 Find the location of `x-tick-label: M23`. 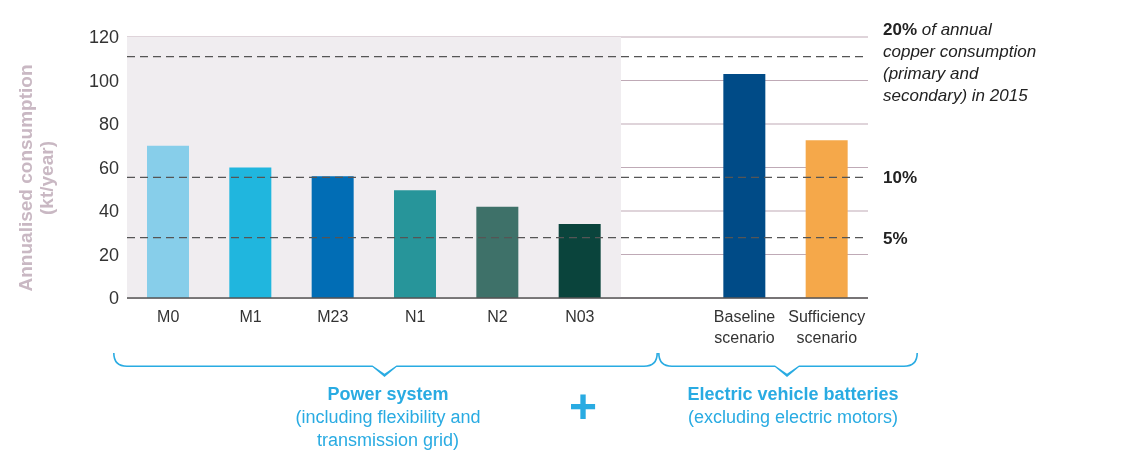

x-tick-label: M23 is located at coordinates (333, 316).